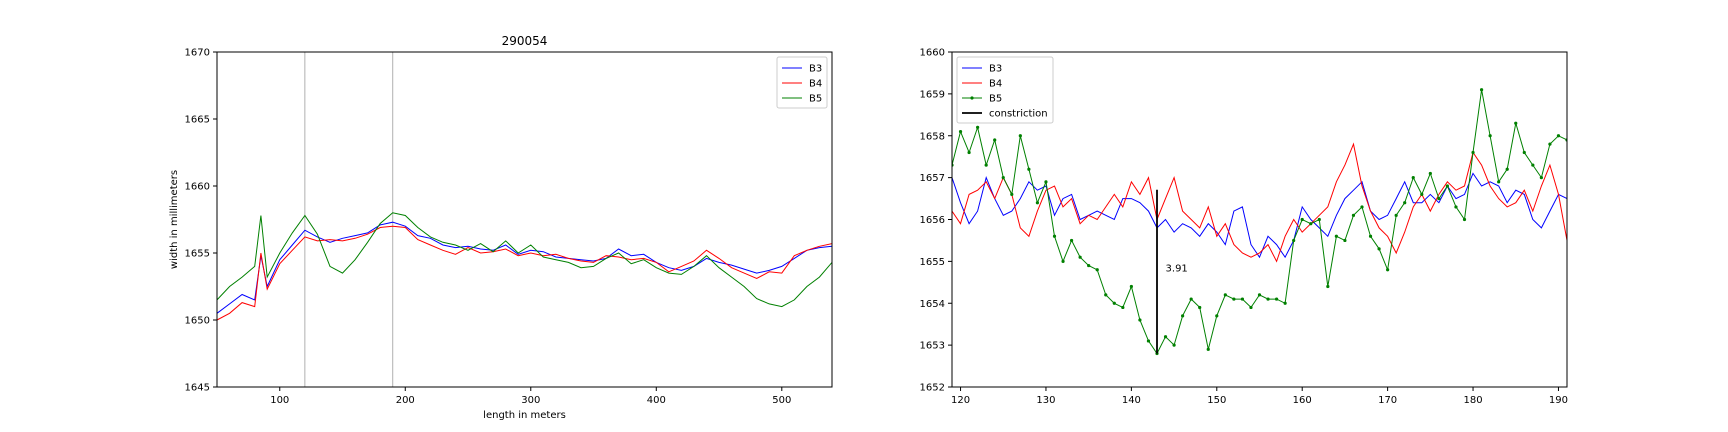 The height and width of the screenshot is (432, 1728). I want to click on series-line-b5, so click(524, 260).